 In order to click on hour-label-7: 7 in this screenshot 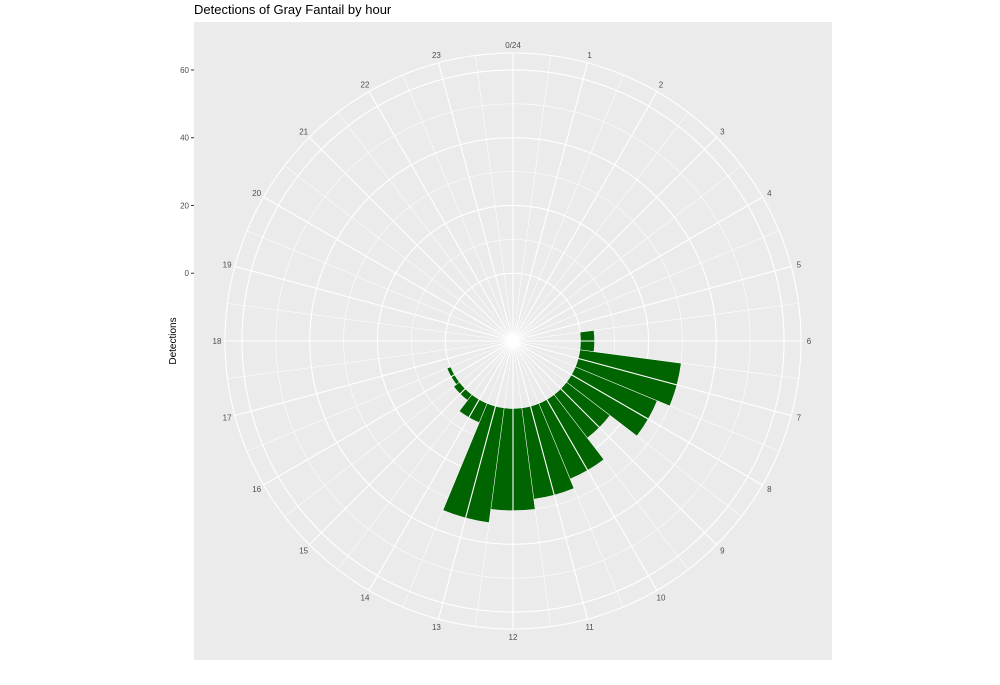, I will do `click(799, 418)`.